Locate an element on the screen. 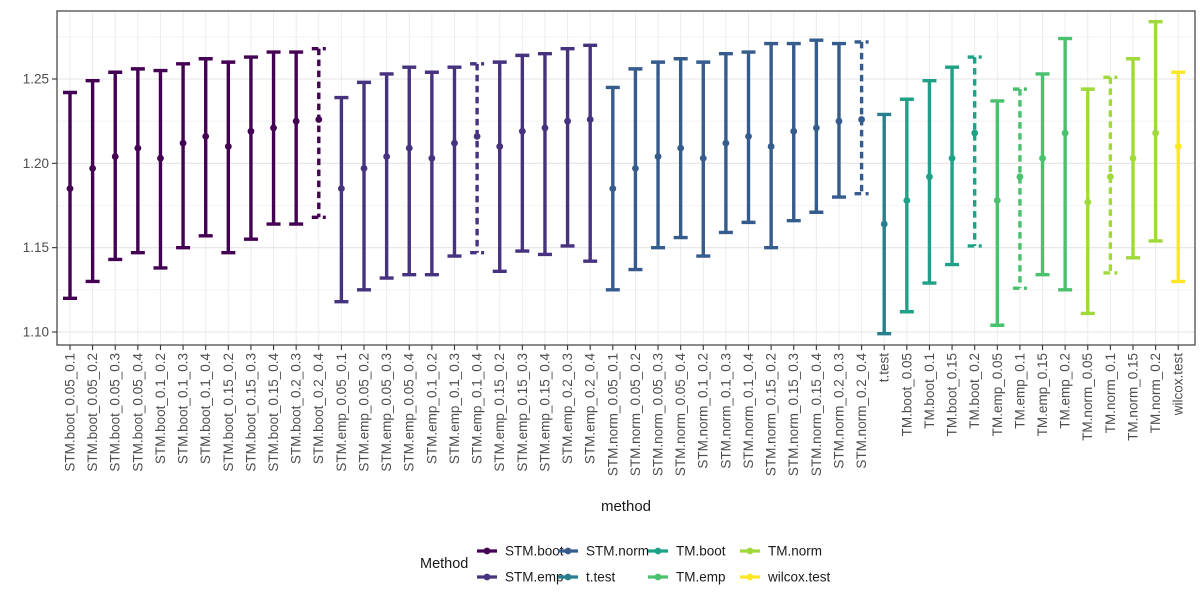  pointrange-wilcox.test is located at coordinates (1178, 177).